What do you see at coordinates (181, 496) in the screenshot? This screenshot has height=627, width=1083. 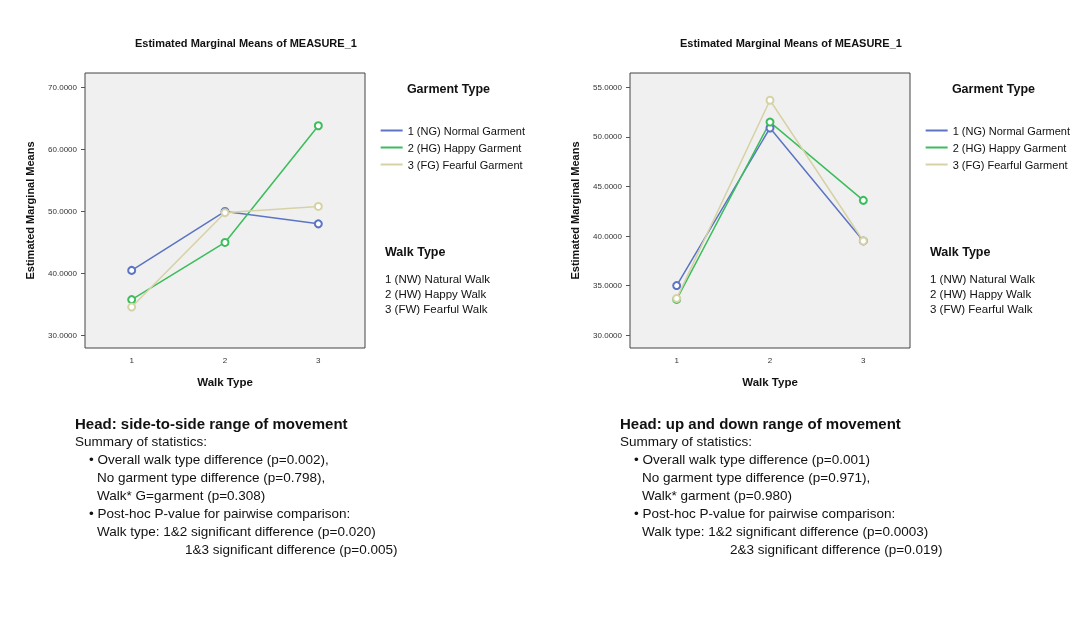 I see `text: Walk* G=garment (p=0.308)` at bounding box center [181, 496].